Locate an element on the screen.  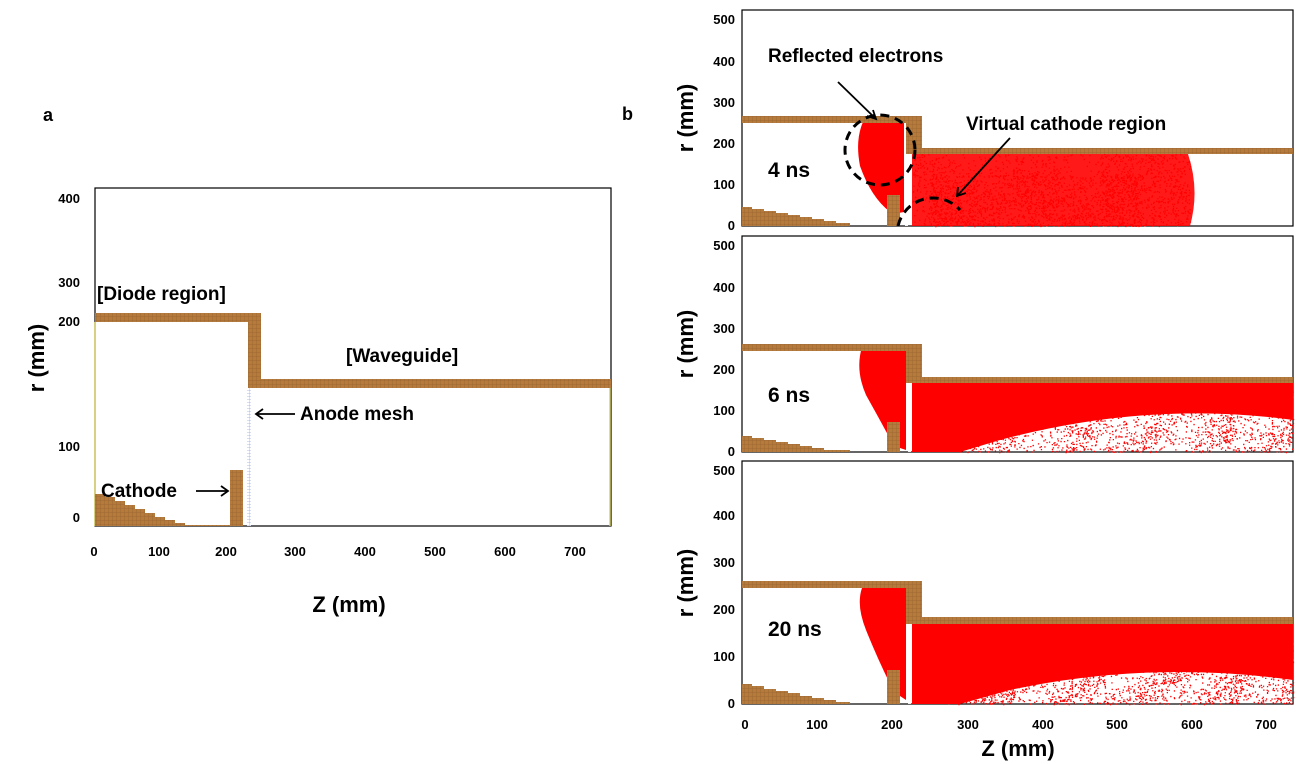
panel-a-y-ticks: 0 100 200 300 400 is located at coordinates (69, 358).